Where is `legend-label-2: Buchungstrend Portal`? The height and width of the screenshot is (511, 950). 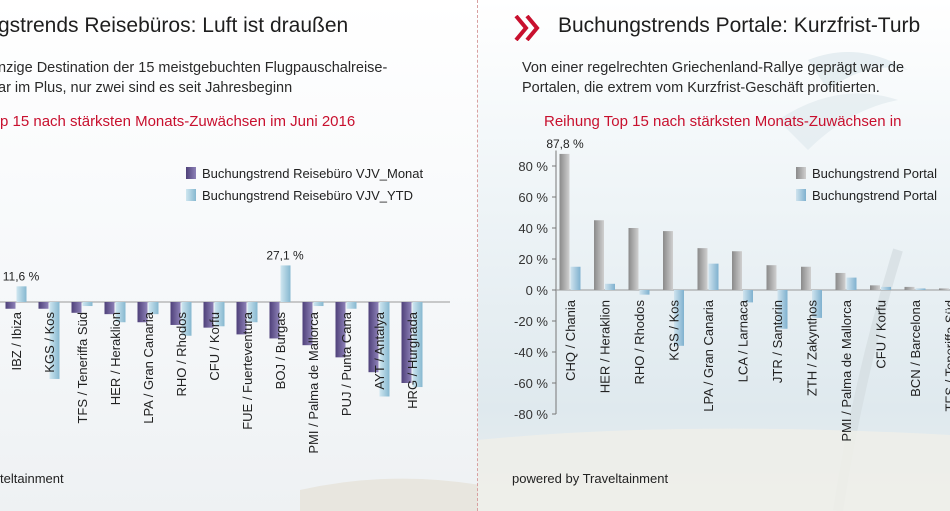
legend-label-2: Buchungstrend Portal is located at coordinates (874, 195).